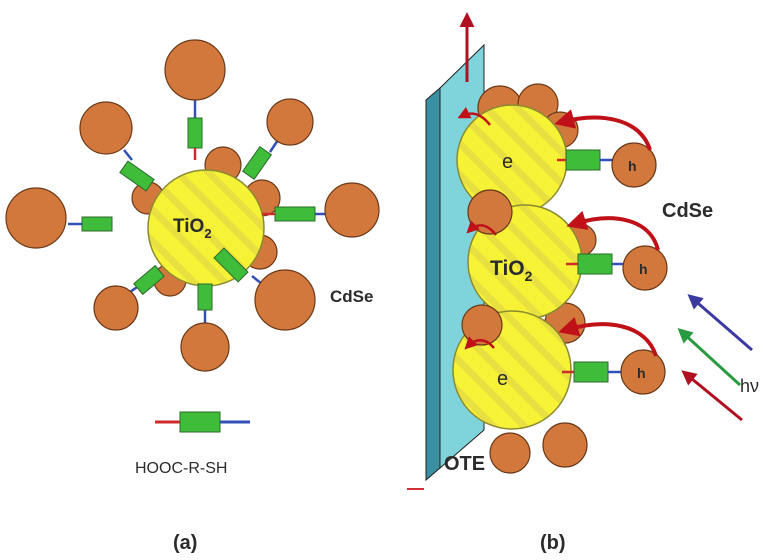  What do you see at coordinates (202, 422) in the screenshot?
I see `linker-legend` at bounding box center [202, 422].